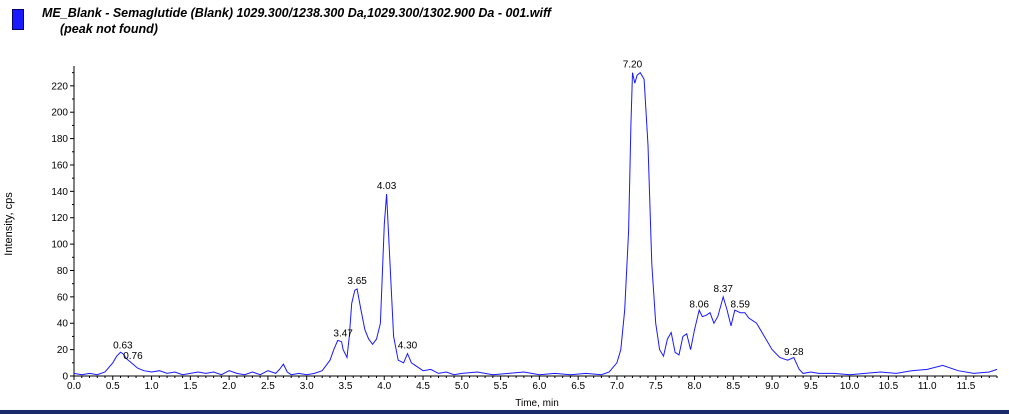  What do you see at coordinates (741, 305) in the screenshot?
I see `peak-label: 8.59` at bounding box center [741, 305].